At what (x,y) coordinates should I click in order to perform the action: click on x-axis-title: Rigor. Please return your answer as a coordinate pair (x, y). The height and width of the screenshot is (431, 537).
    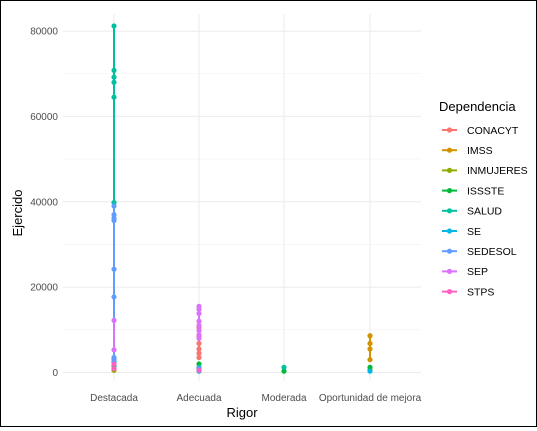
    Looking at the image, I should click on (242, 412).